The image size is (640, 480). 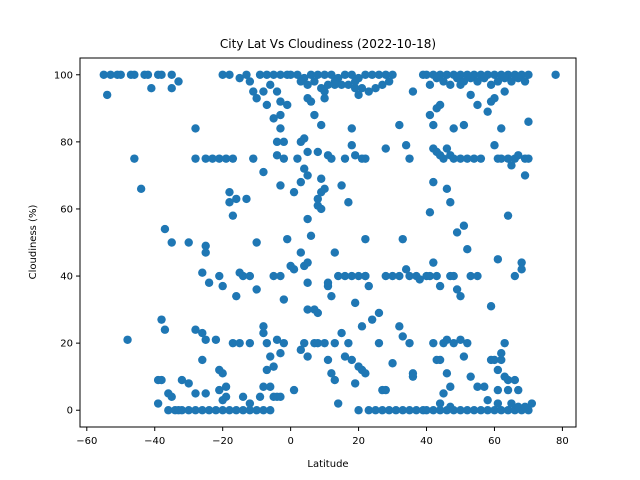 What do you see at coordinates (290, 441) in the screenshot?
I see `x-tick-label: 0` at bounding box center [290, 441].